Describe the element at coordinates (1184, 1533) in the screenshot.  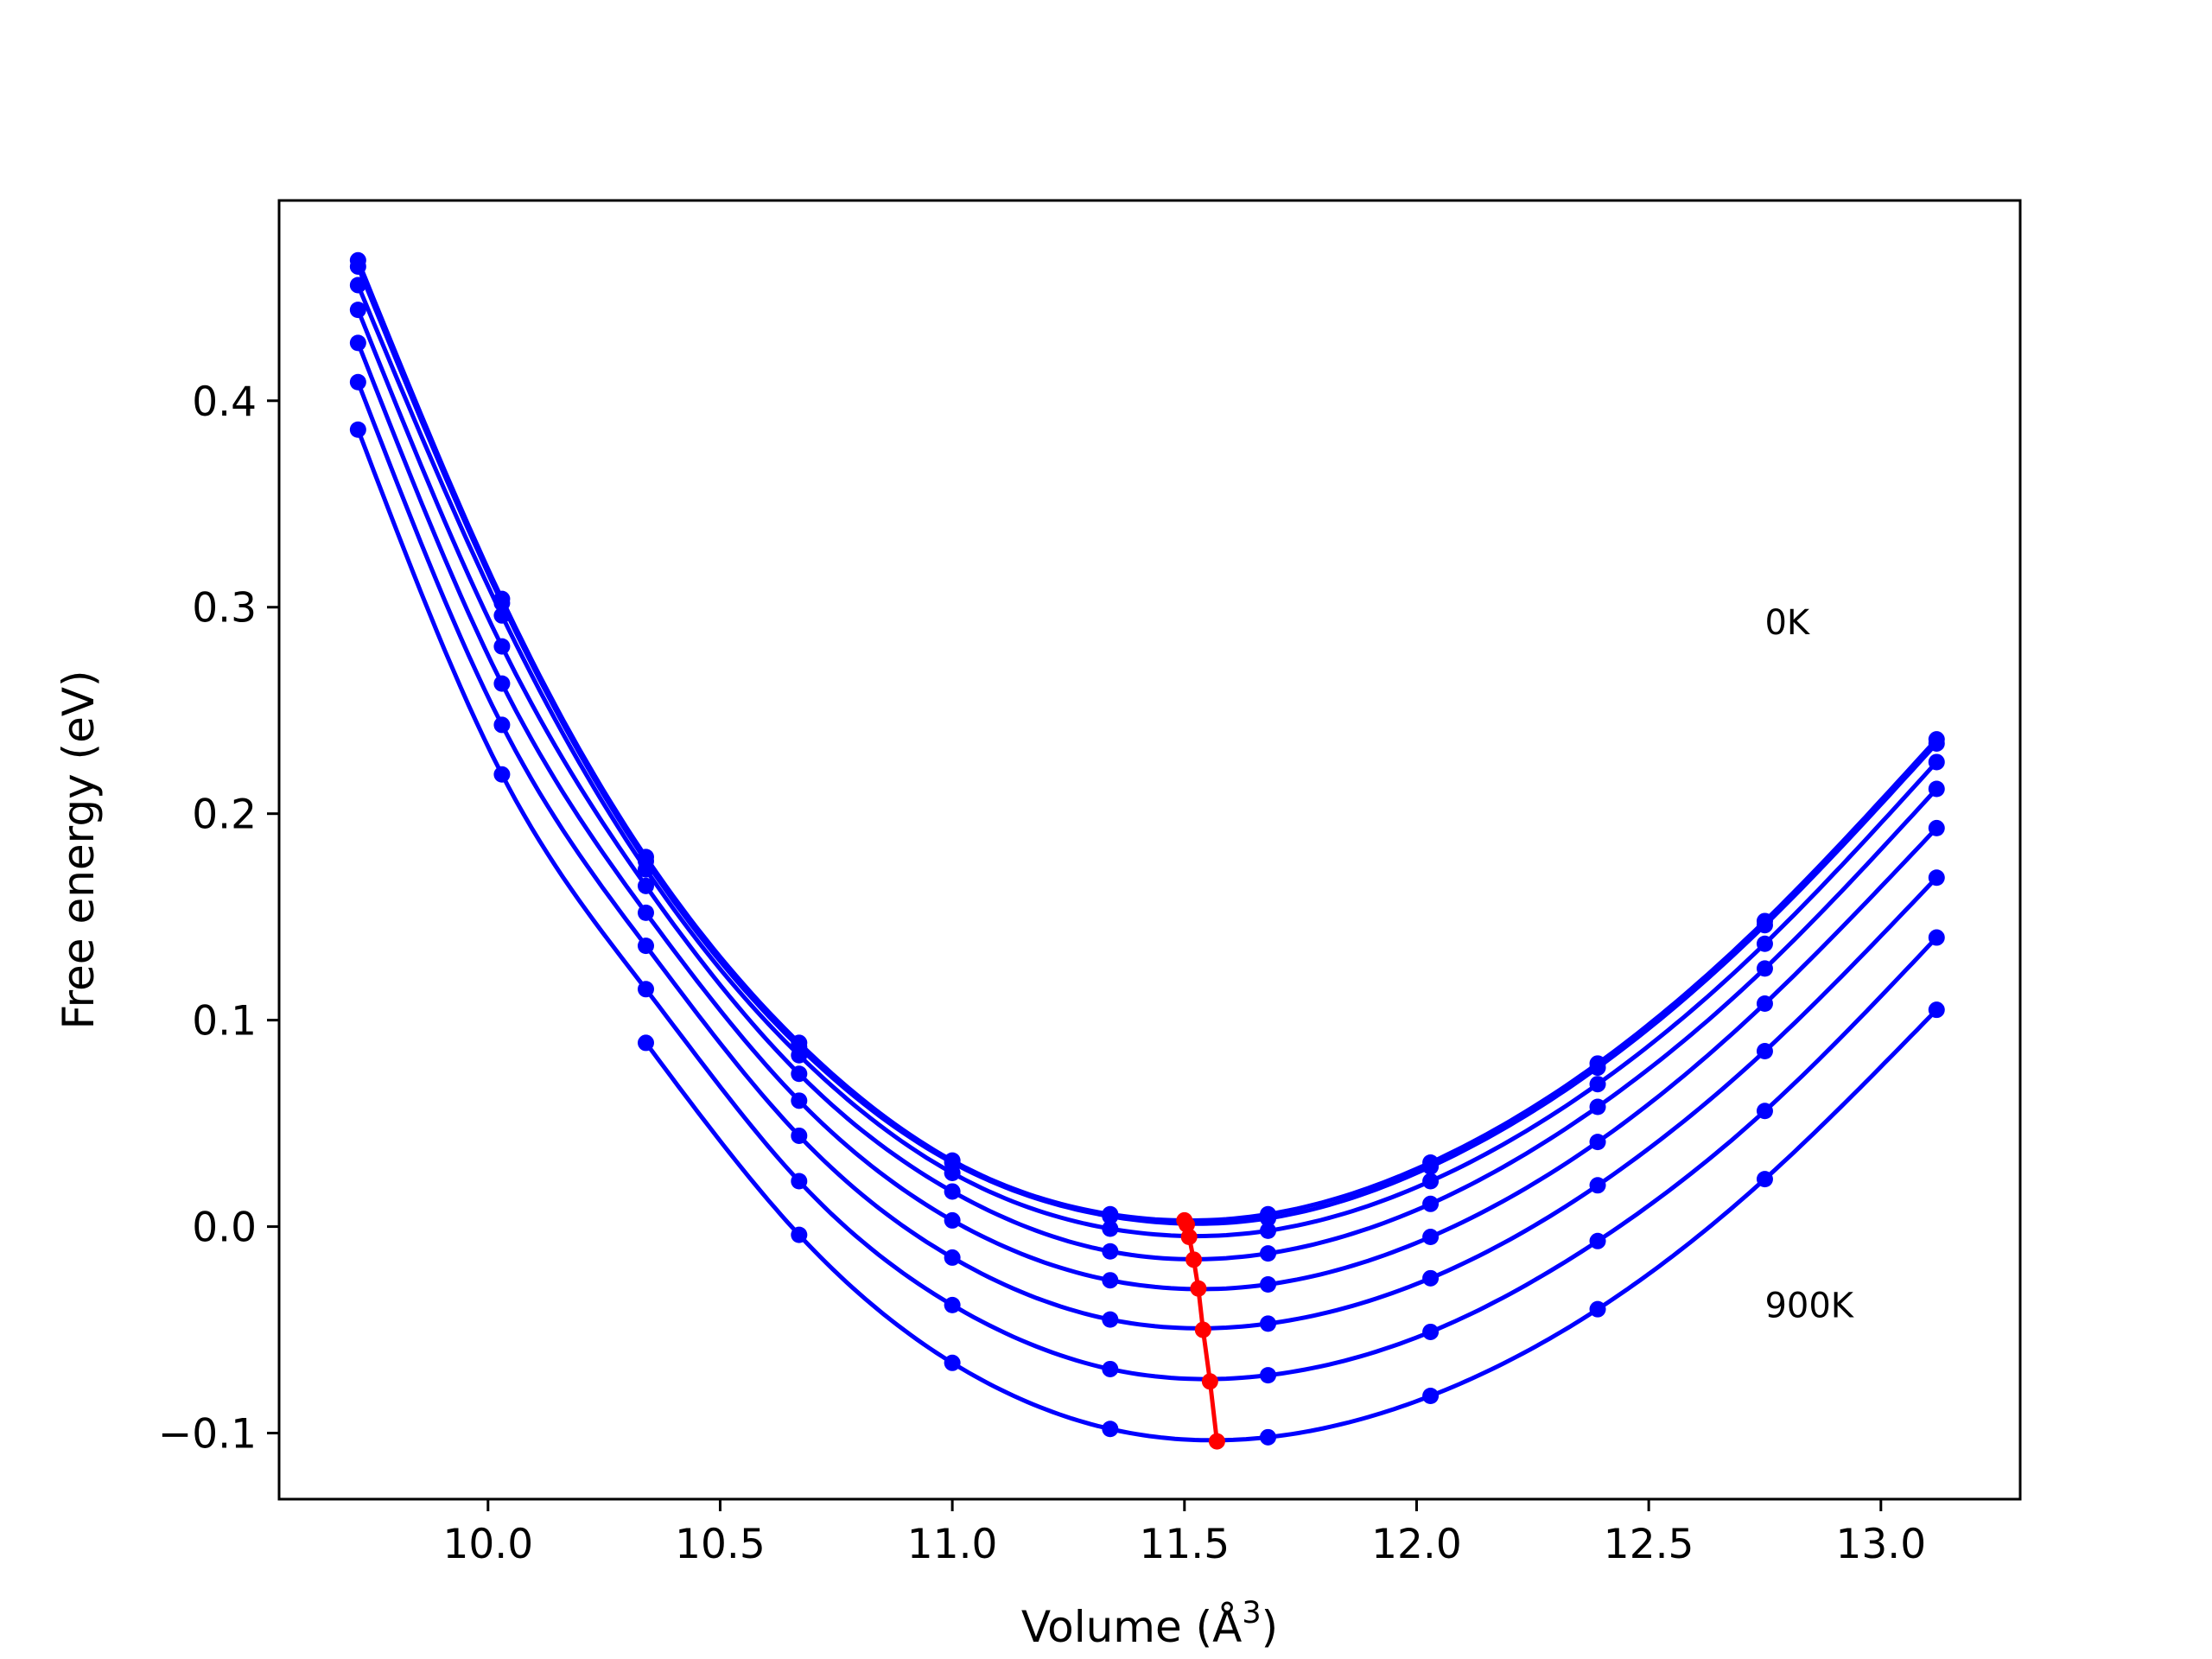
I see `x-axis-ticks: 10.0 10.5 11.0 11.5 12.0 12.5 13.0` at that location.